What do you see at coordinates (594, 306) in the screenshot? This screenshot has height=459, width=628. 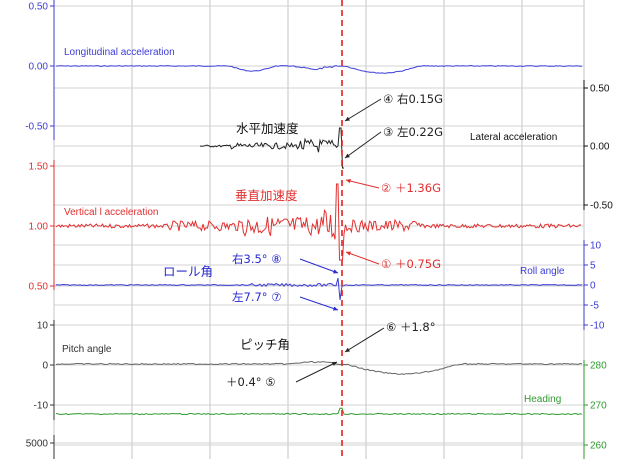 I see `tick-label: -5` at bounding box center [594, 306].